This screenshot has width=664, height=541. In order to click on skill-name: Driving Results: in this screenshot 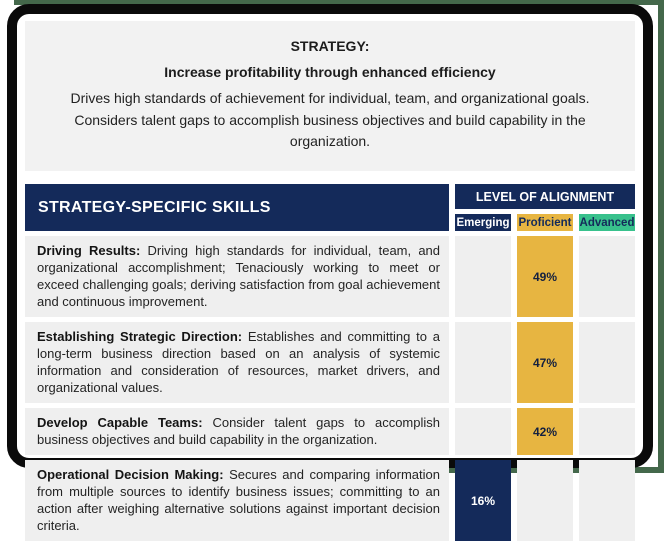, I will do `click(89, 251)`.